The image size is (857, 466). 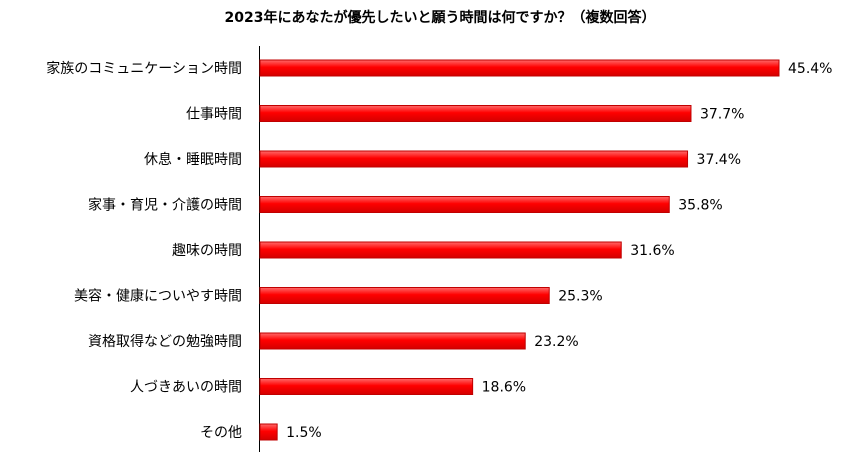 I want to click on category-label: 家族のコミュニケーション時間, so click(x=144, y=68).